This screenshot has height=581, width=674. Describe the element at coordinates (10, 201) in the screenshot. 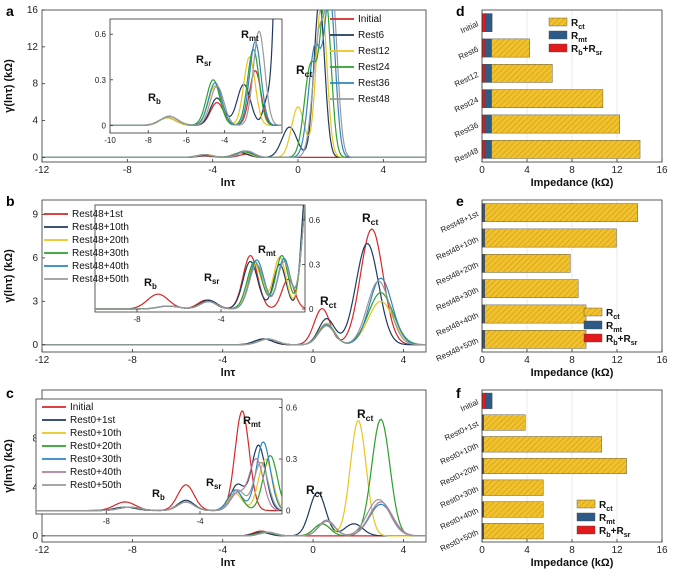

I see `panel-letter: b` at that location.